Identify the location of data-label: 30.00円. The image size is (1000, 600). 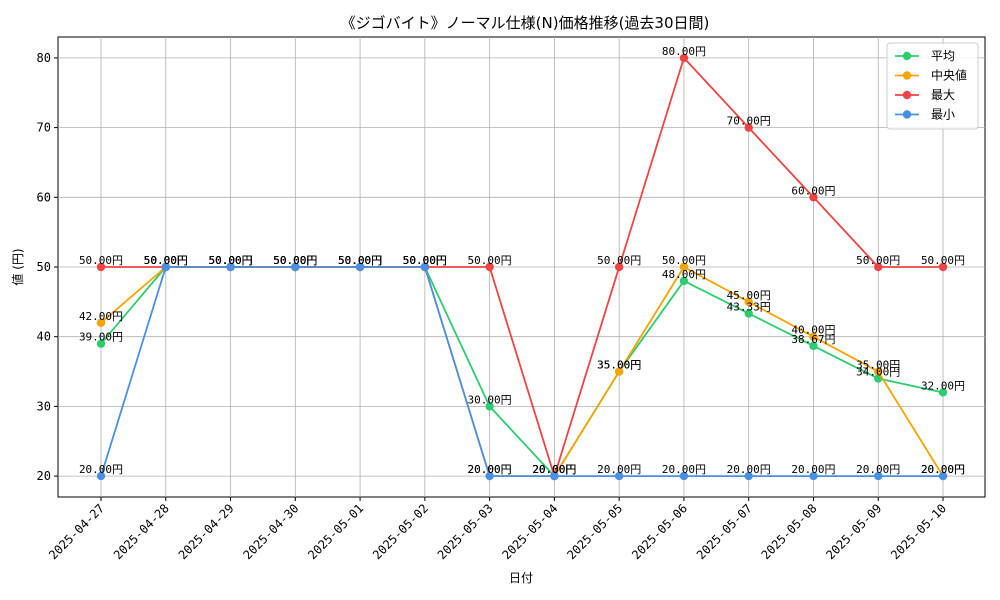
(490, 399).